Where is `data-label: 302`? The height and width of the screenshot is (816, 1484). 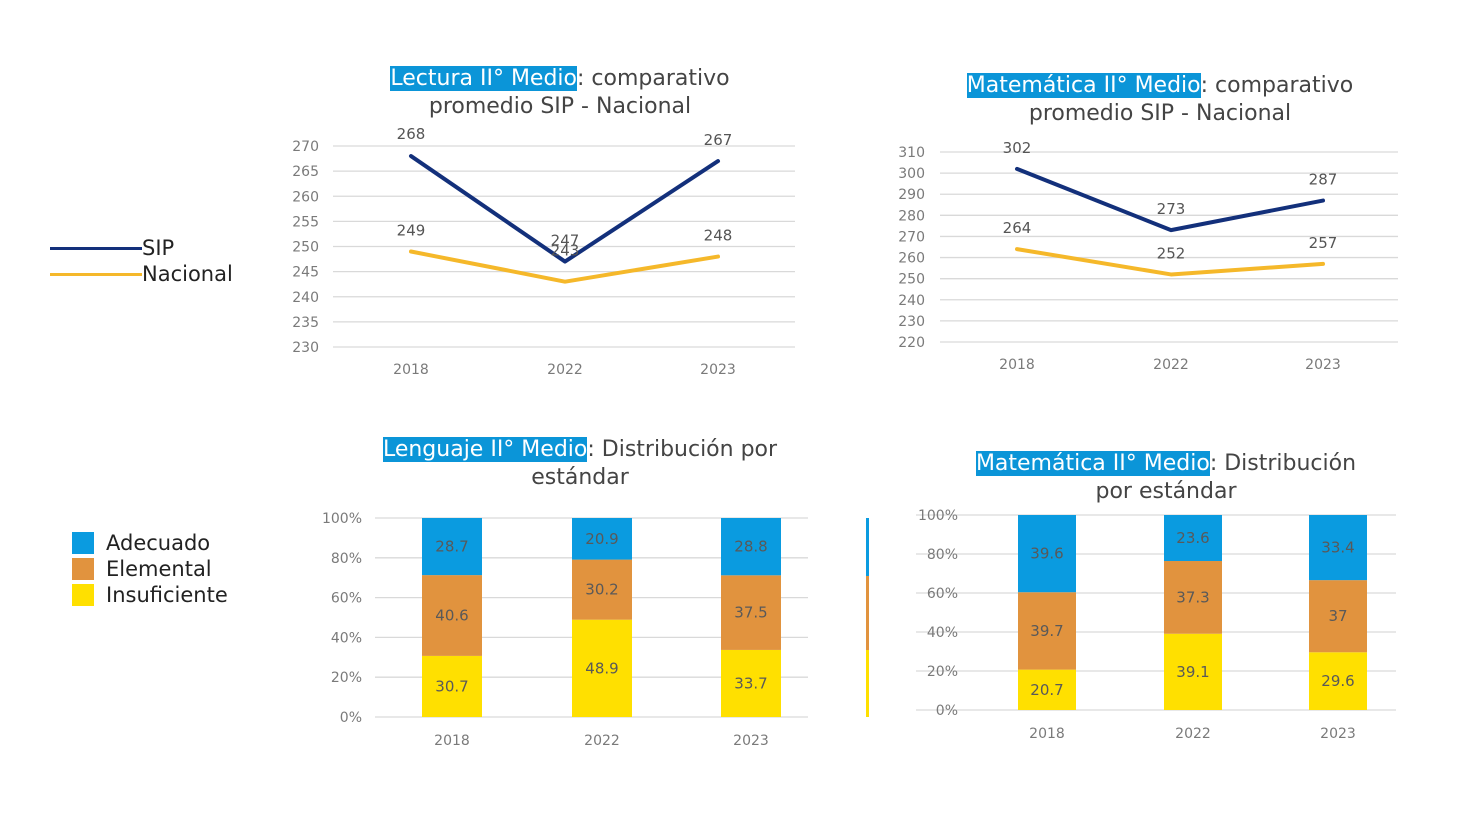 data-label: 302 is located at coordinates (1017, 148).